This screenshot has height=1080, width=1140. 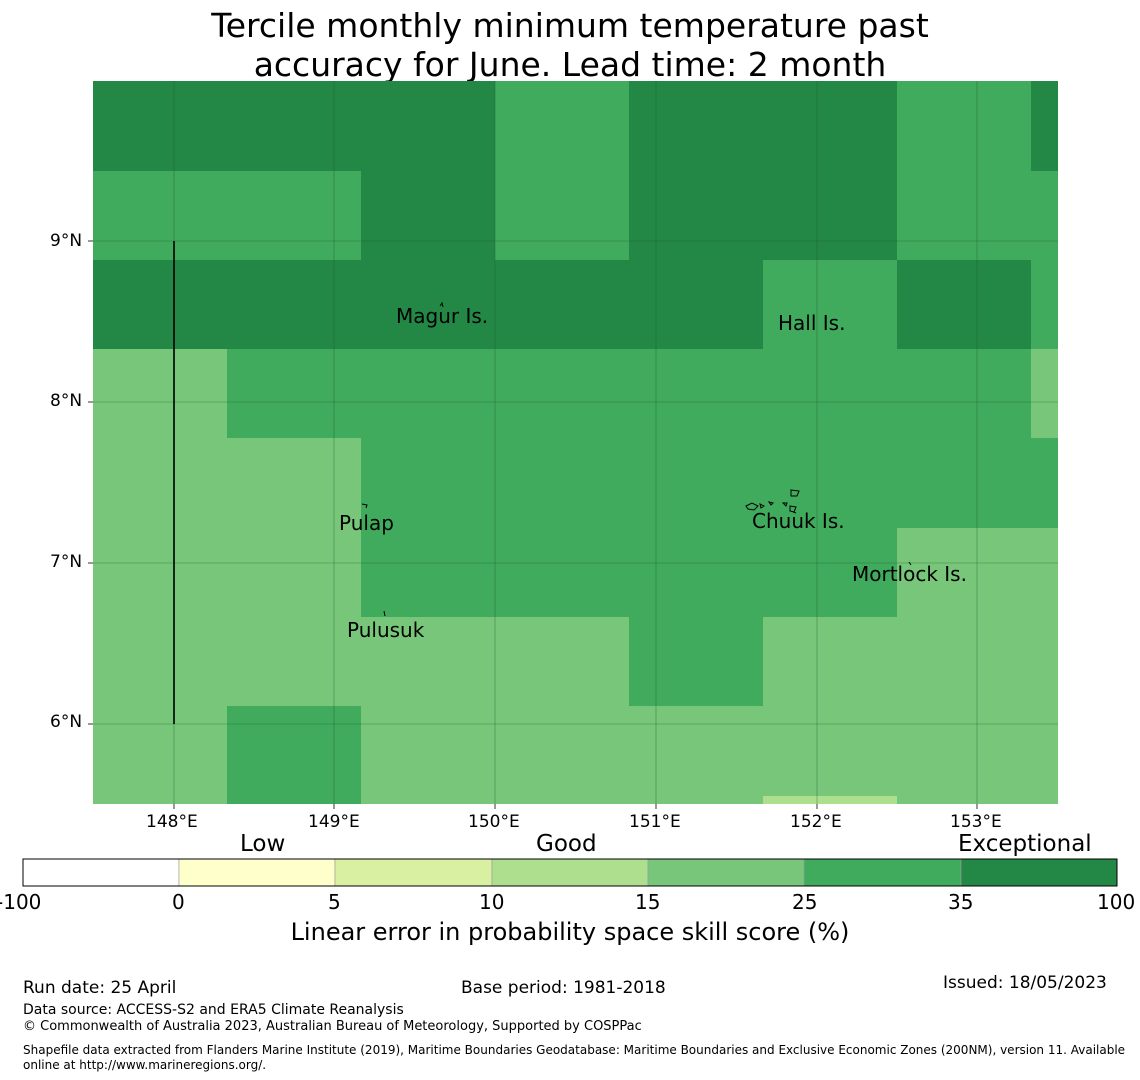 What do you see at coordinates (1025, 983) in the screenshot?
I see `issued-date: Issued: 18/05/2023` at bounding box center [1025, 983].